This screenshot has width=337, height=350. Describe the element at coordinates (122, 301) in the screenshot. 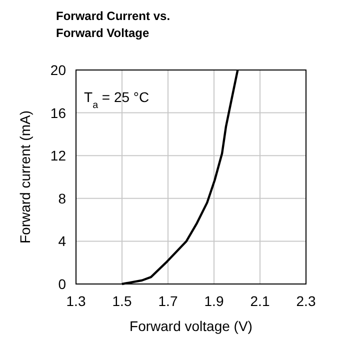

I see `x-tick-label: 1.5` at that location.